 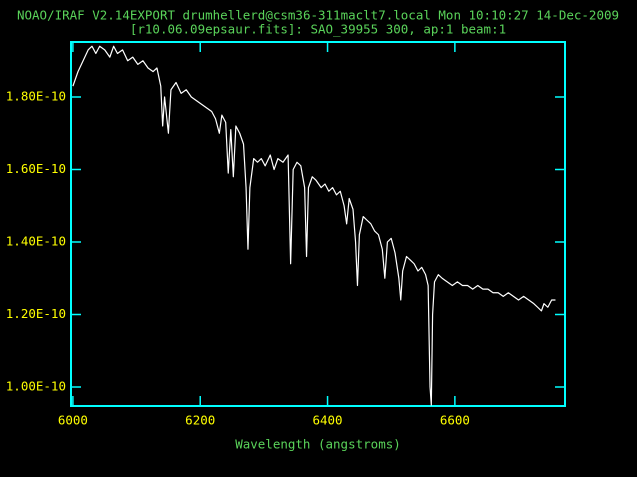 I want to click on x-tick-label: 6200, so click(x=200, y=420).